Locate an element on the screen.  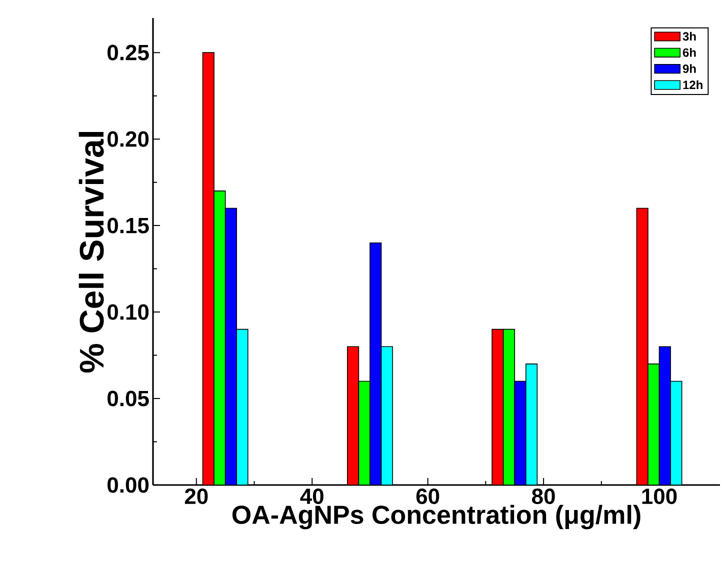
x-tick-label: 20 is located at coordinates (196, 496).